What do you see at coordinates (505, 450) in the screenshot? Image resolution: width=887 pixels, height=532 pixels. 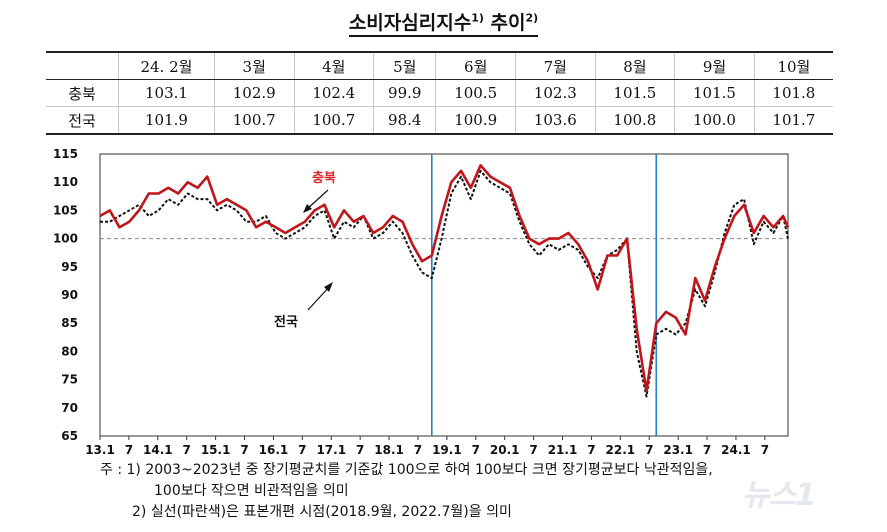 I see `x-tick-label: 20.1` at bounding box center [505, 450].